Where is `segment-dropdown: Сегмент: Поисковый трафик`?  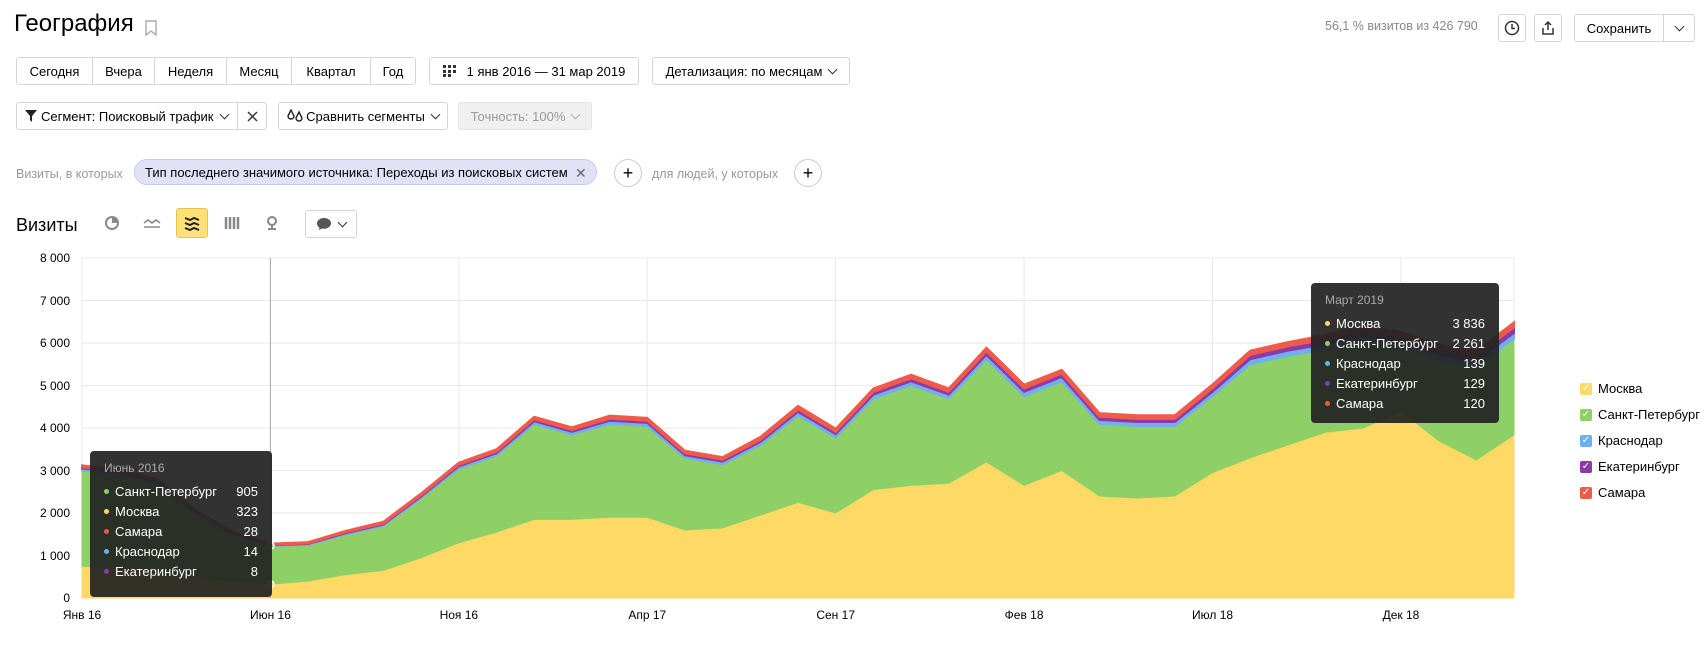
segment-dropdown: Сегмент: Поисковый трафик is located at coordinates (127, 116).